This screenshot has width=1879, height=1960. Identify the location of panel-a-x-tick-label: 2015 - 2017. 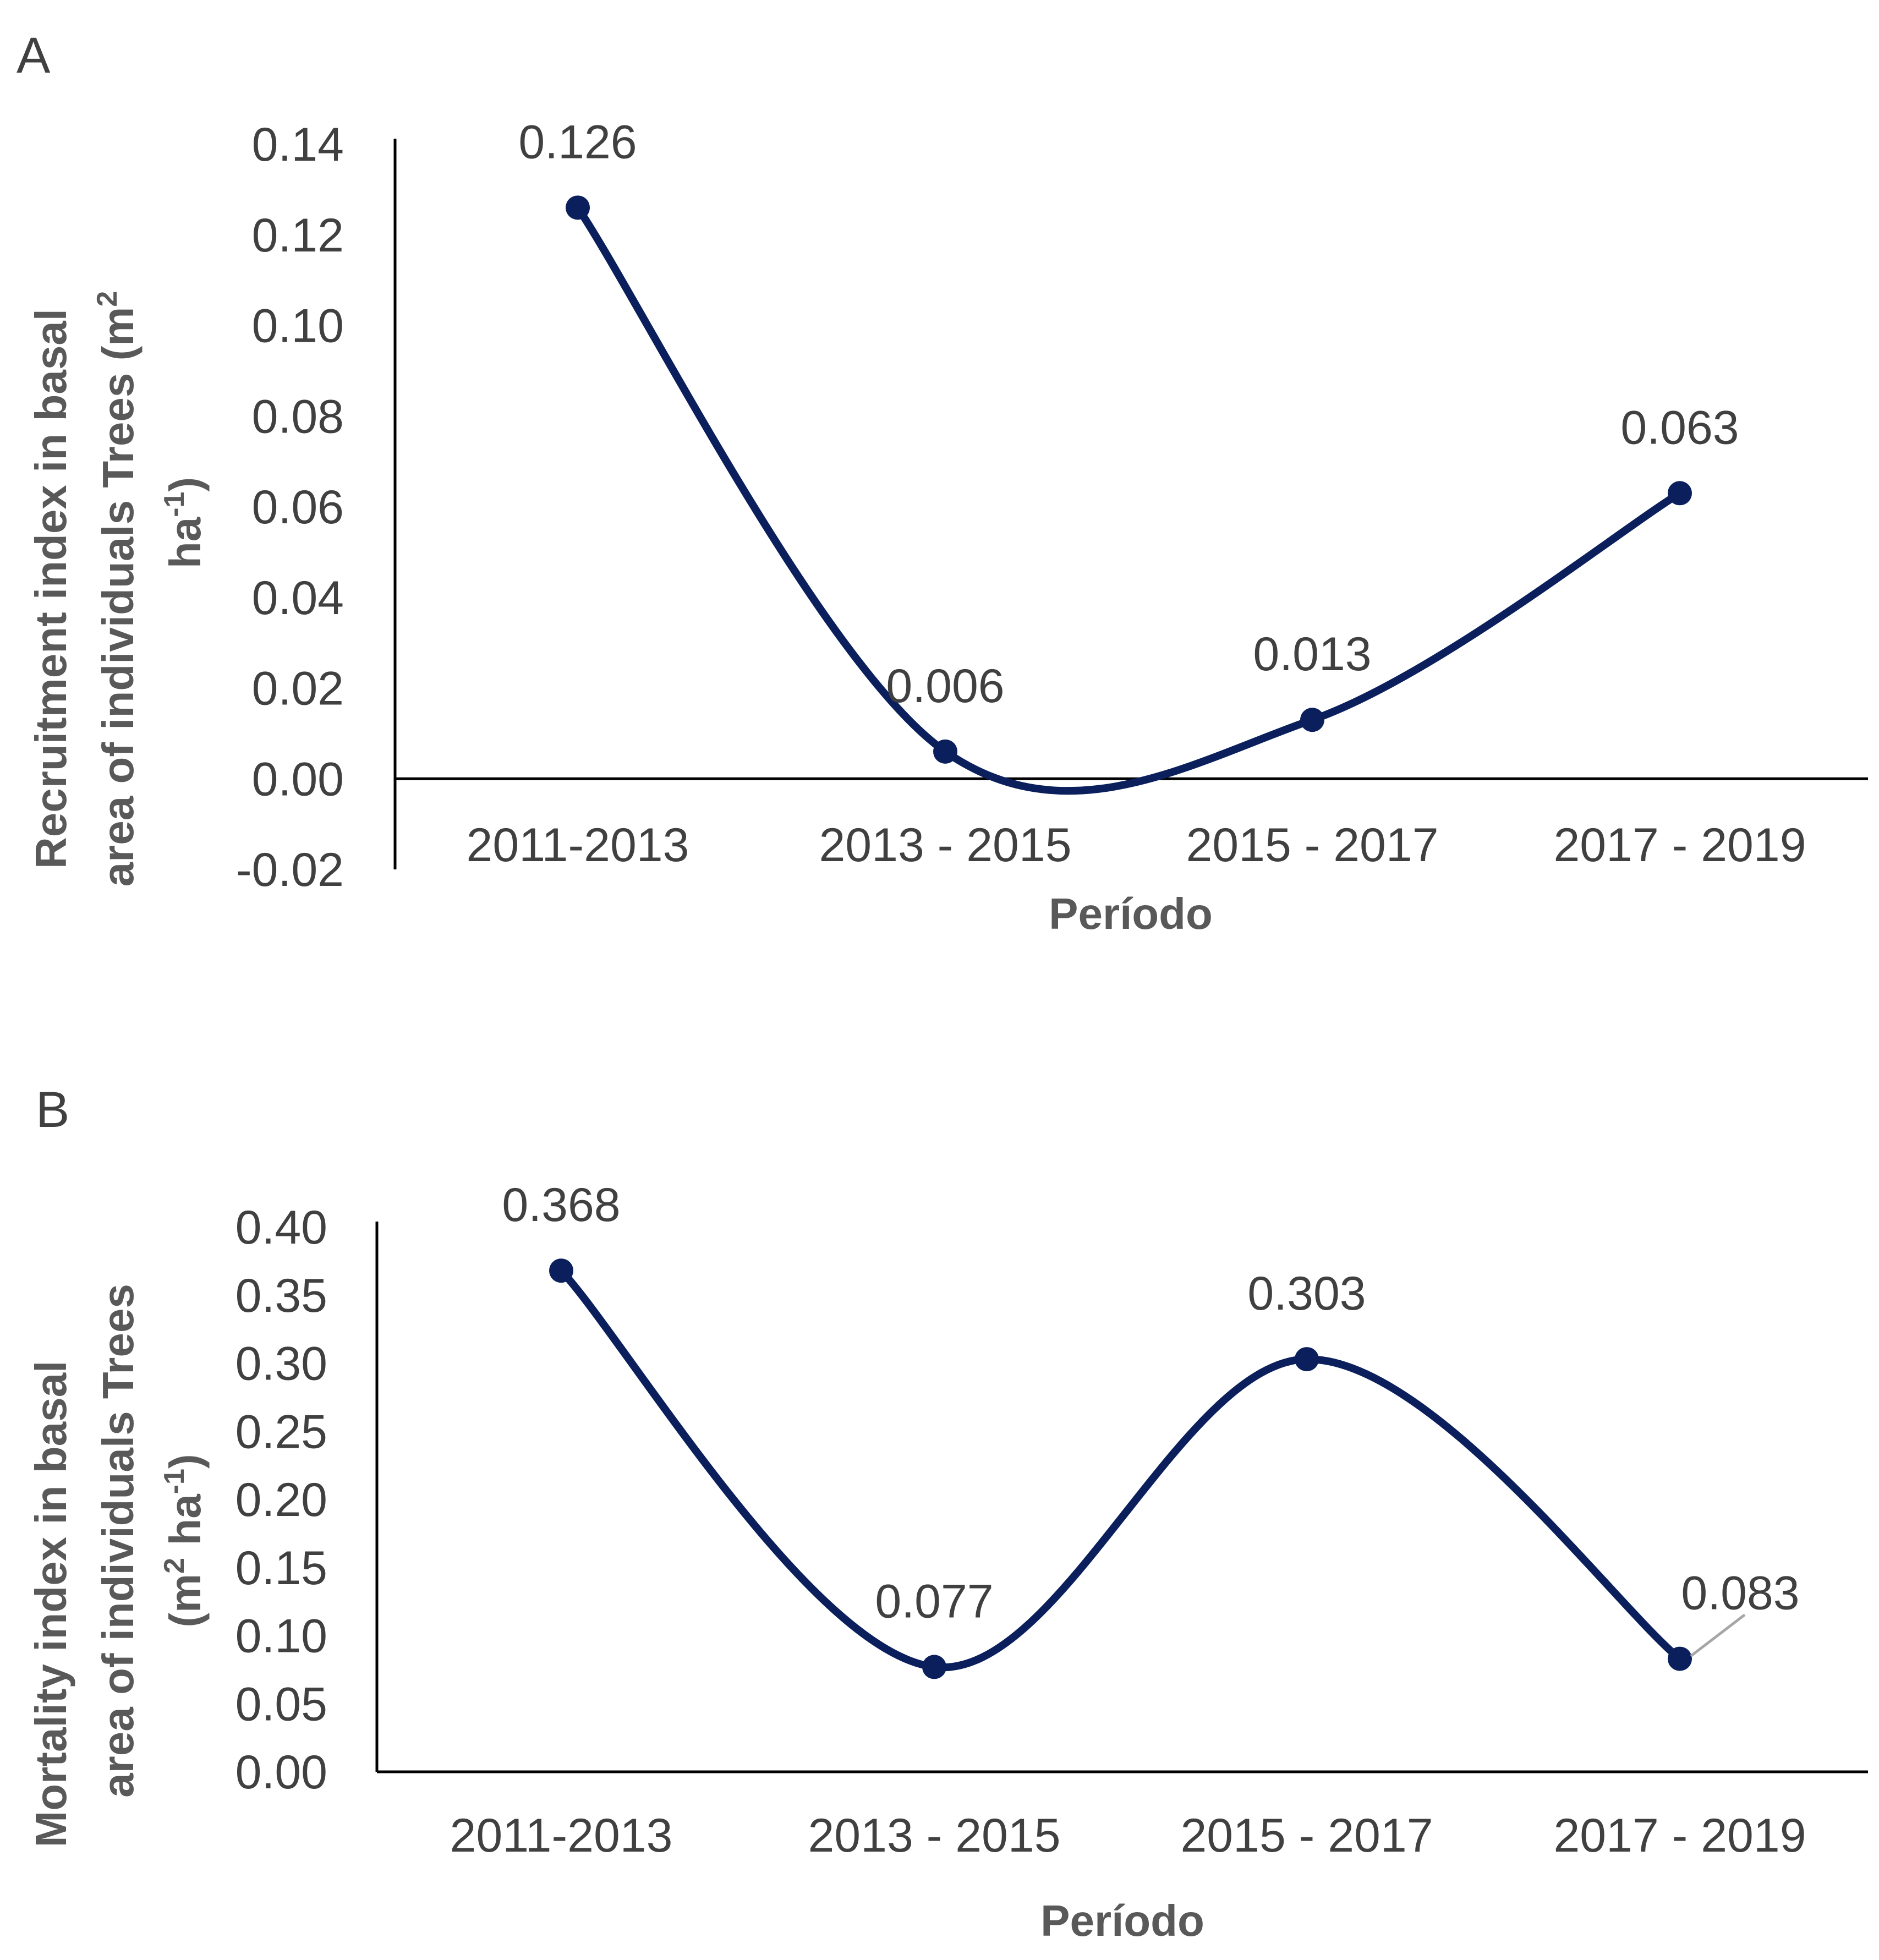
(1312, 845).